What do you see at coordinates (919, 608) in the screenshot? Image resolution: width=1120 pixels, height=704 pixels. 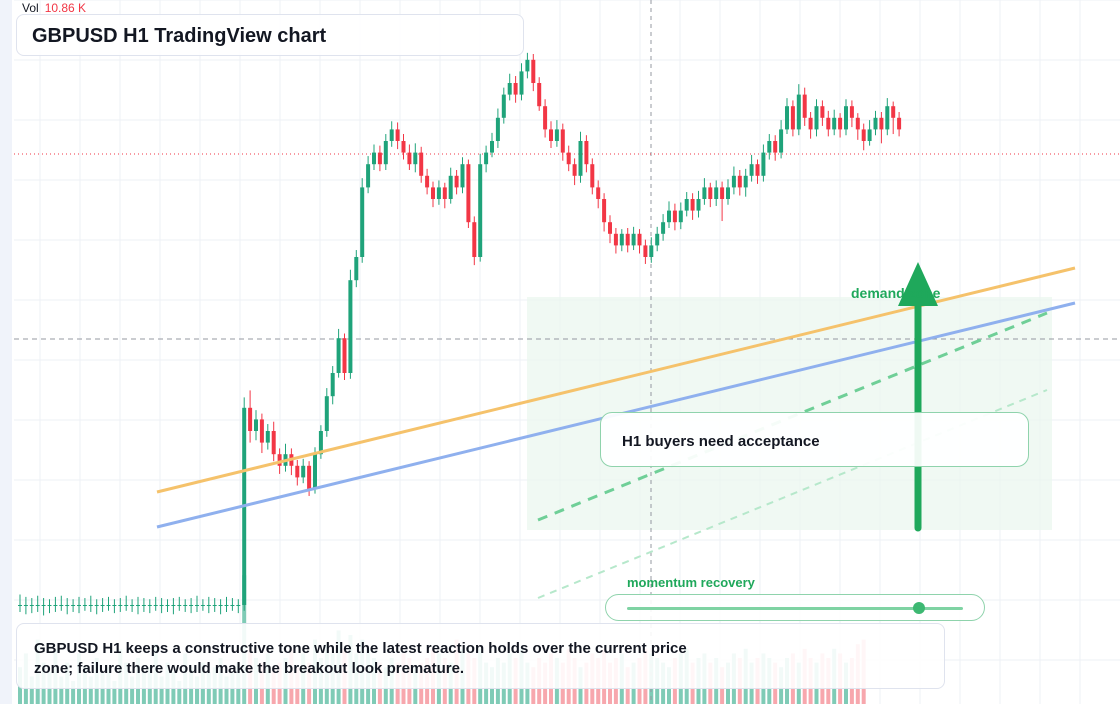 I see `momentum-knob` at bounding box center [919, 608].